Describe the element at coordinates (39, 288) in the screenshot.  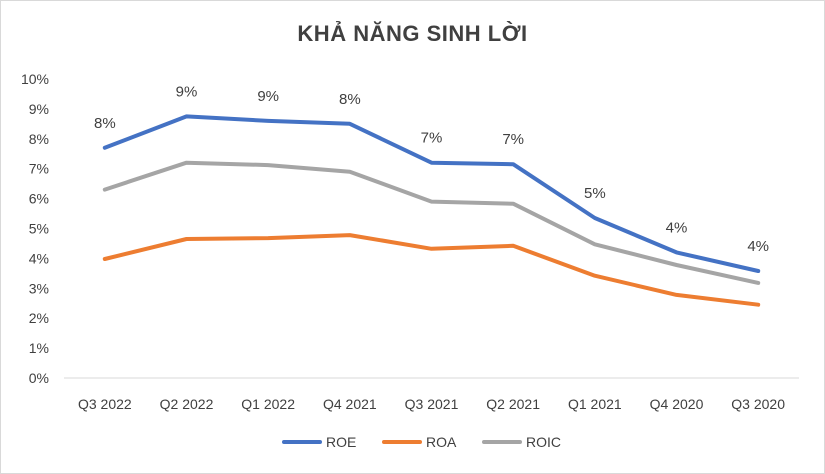
I see `y-tick-label: 3%` at that location.